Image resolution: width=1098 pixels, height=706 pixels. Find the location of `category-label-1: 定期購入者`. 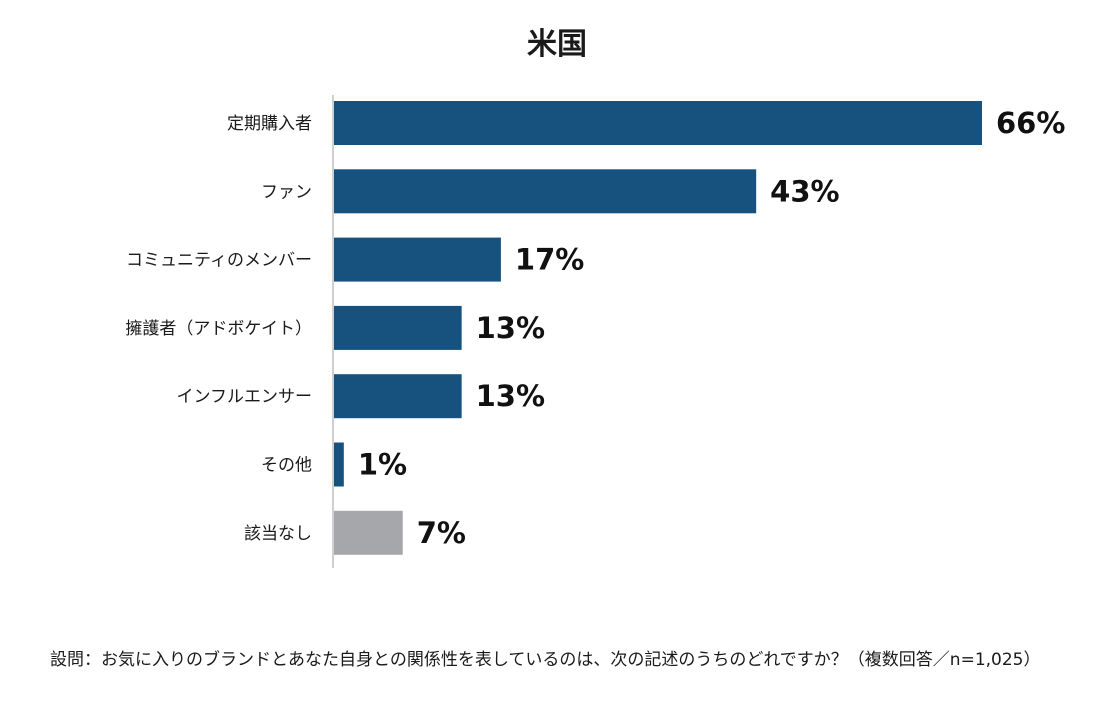

category-label-1: 定期購入者 is located at coordinates (269, 124).